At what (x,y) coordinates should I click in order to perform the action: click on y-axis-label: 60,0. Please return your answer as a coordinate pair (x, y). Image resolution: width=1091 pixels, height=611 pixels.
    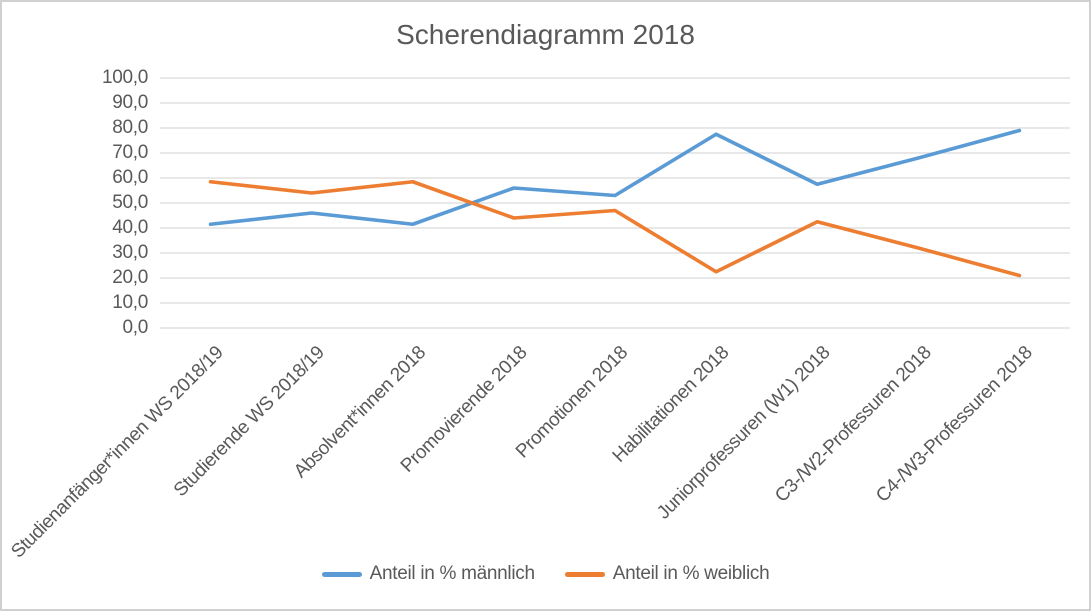
    Looking at the image, I should click on (130, 177).